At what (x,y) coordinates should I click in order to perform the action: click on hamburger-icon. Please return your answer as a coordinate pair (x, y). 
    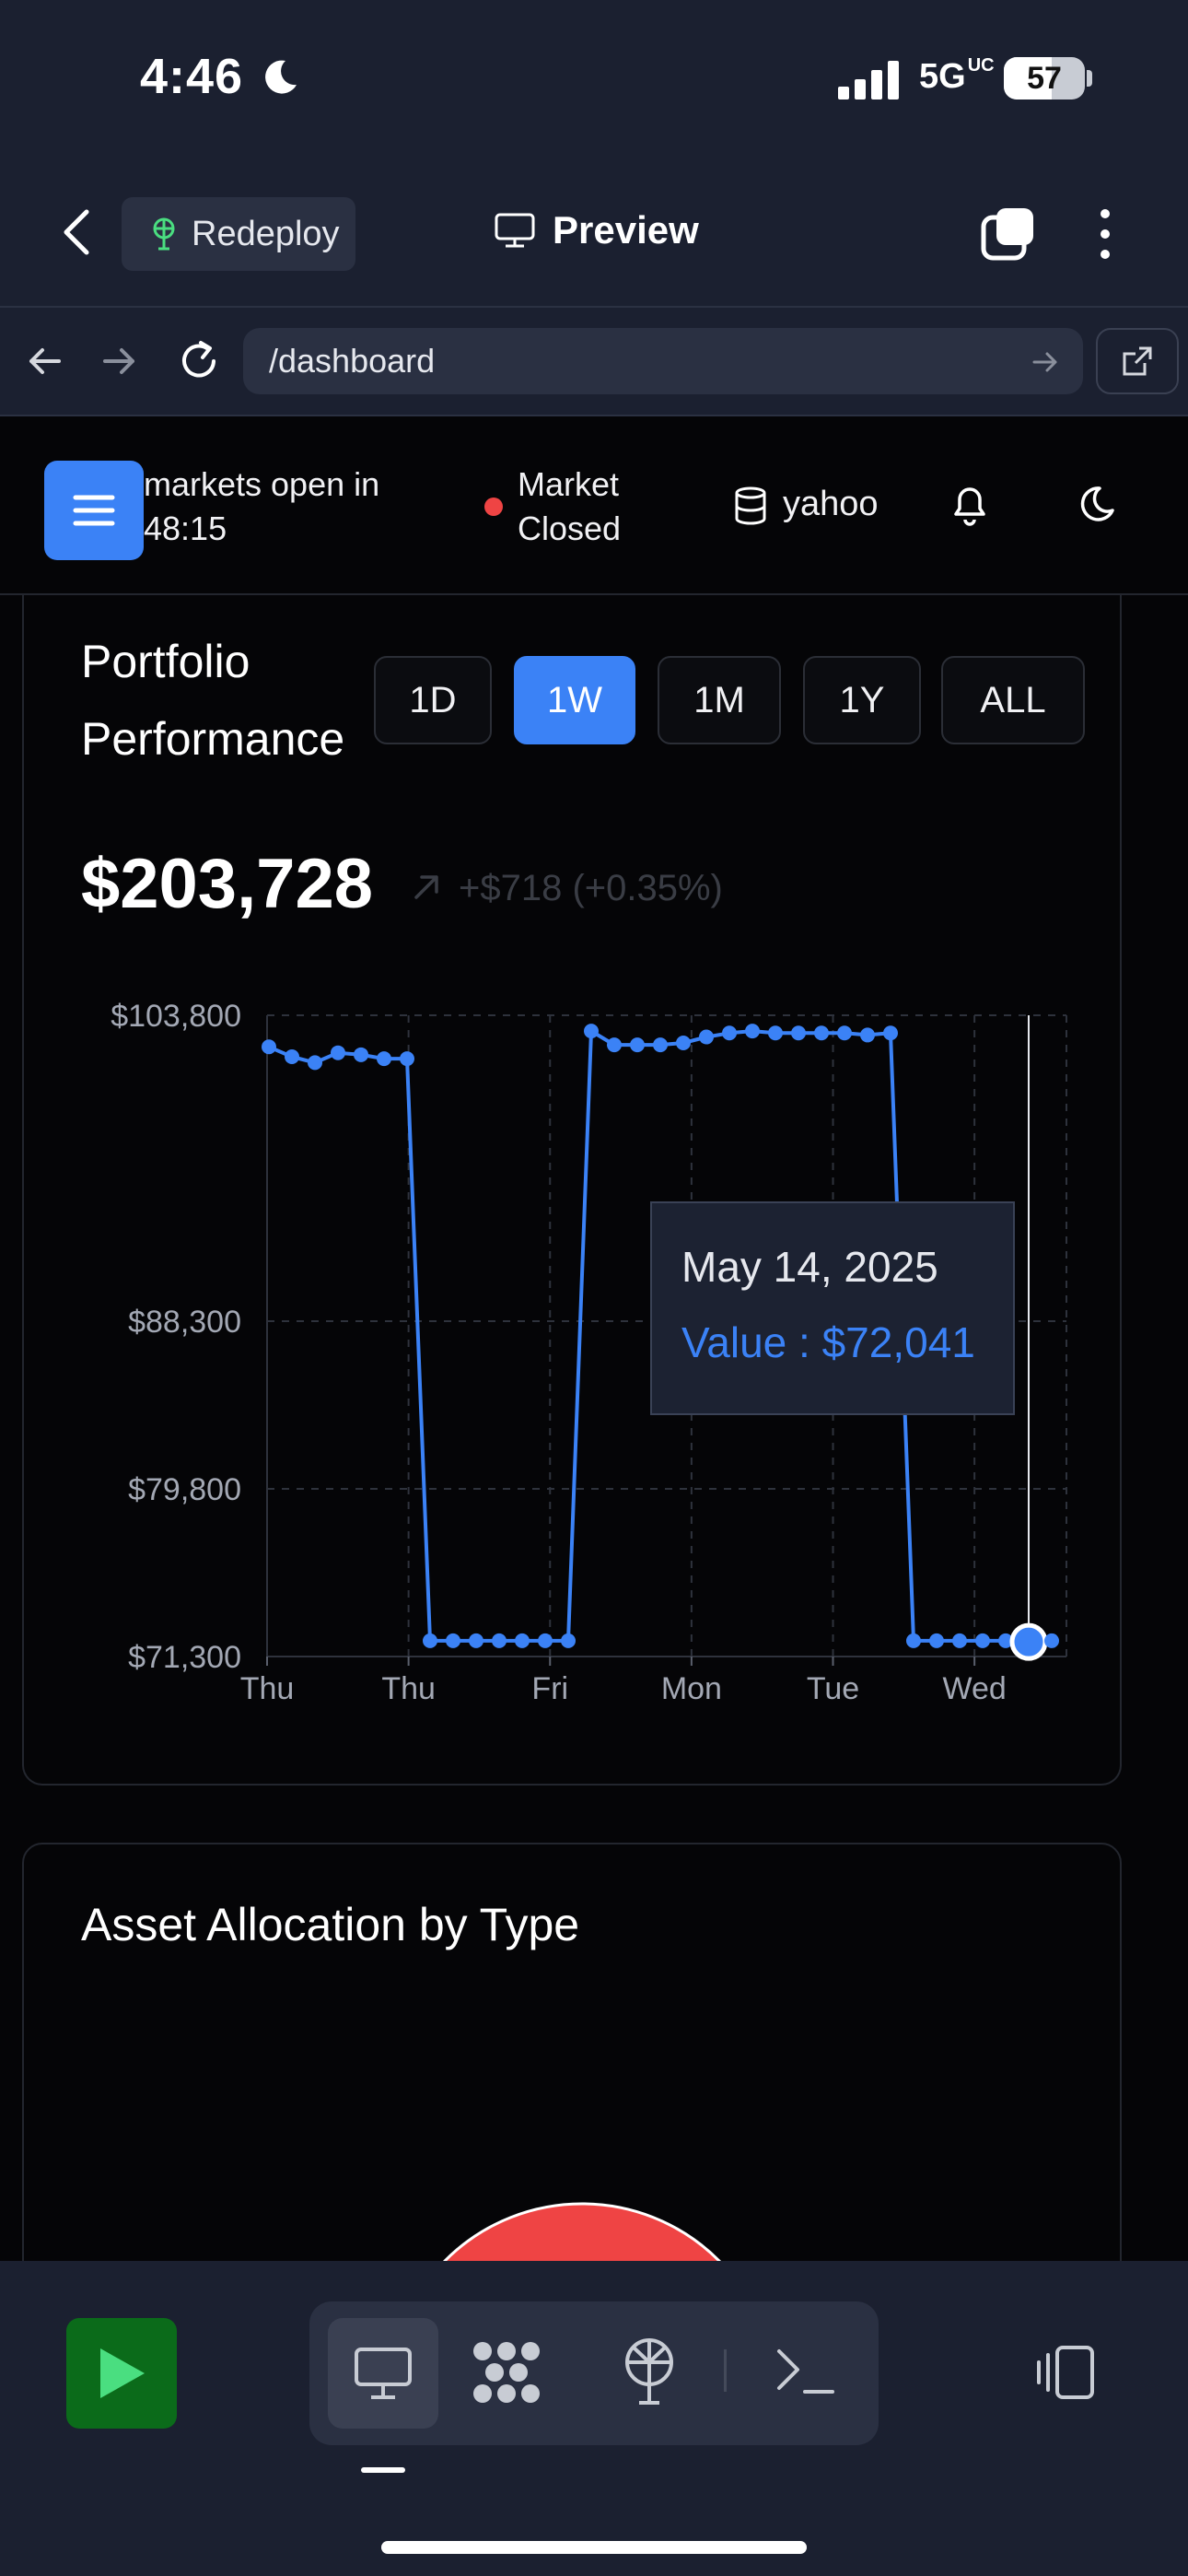
    Looking at the image, I should click on (94, 510).